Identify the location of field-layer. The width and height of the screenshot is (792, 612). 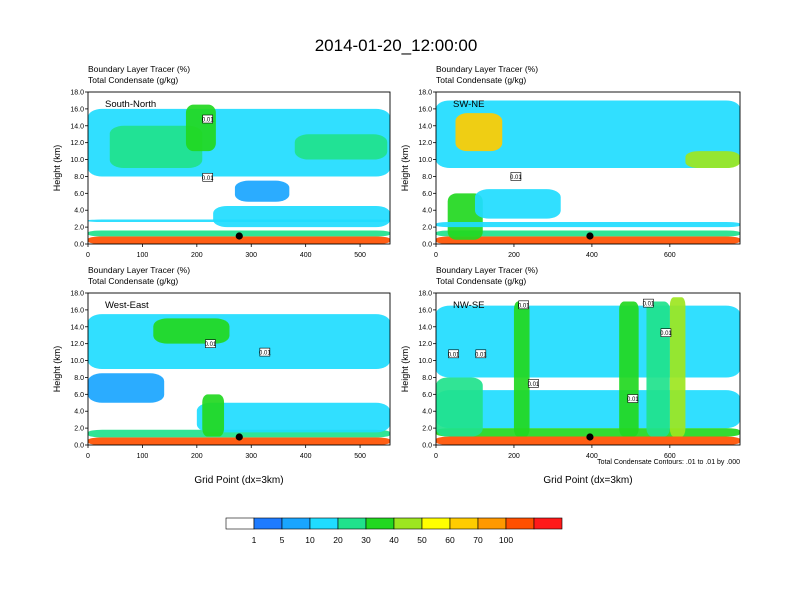
(588, 371).